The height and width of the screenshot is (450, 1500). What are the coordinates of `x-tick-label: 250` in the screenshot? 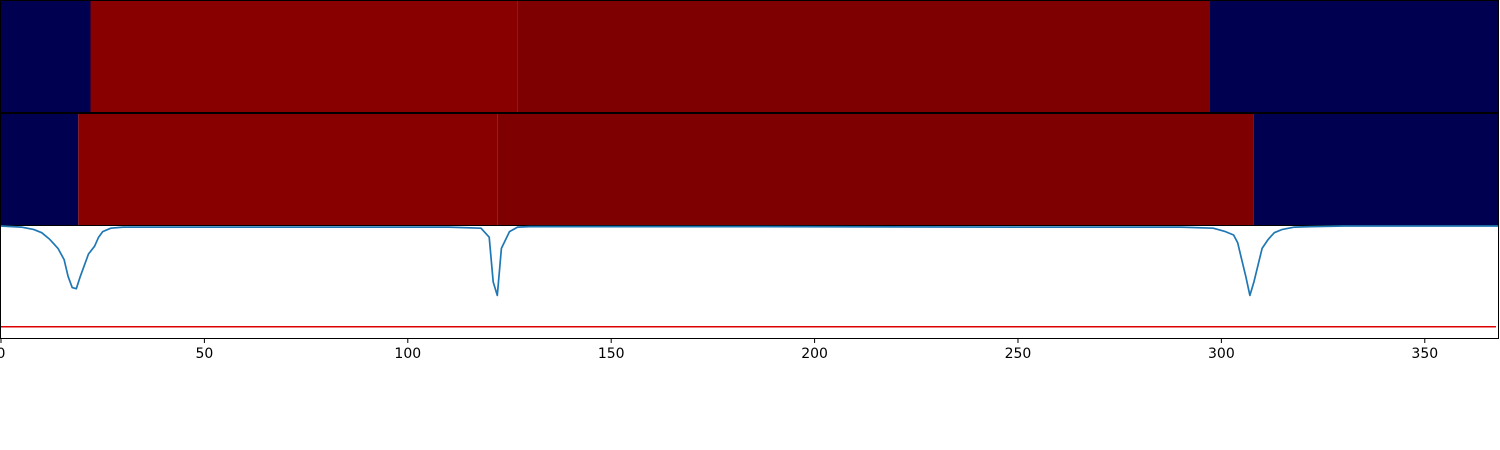 It's located at (1018, 354).